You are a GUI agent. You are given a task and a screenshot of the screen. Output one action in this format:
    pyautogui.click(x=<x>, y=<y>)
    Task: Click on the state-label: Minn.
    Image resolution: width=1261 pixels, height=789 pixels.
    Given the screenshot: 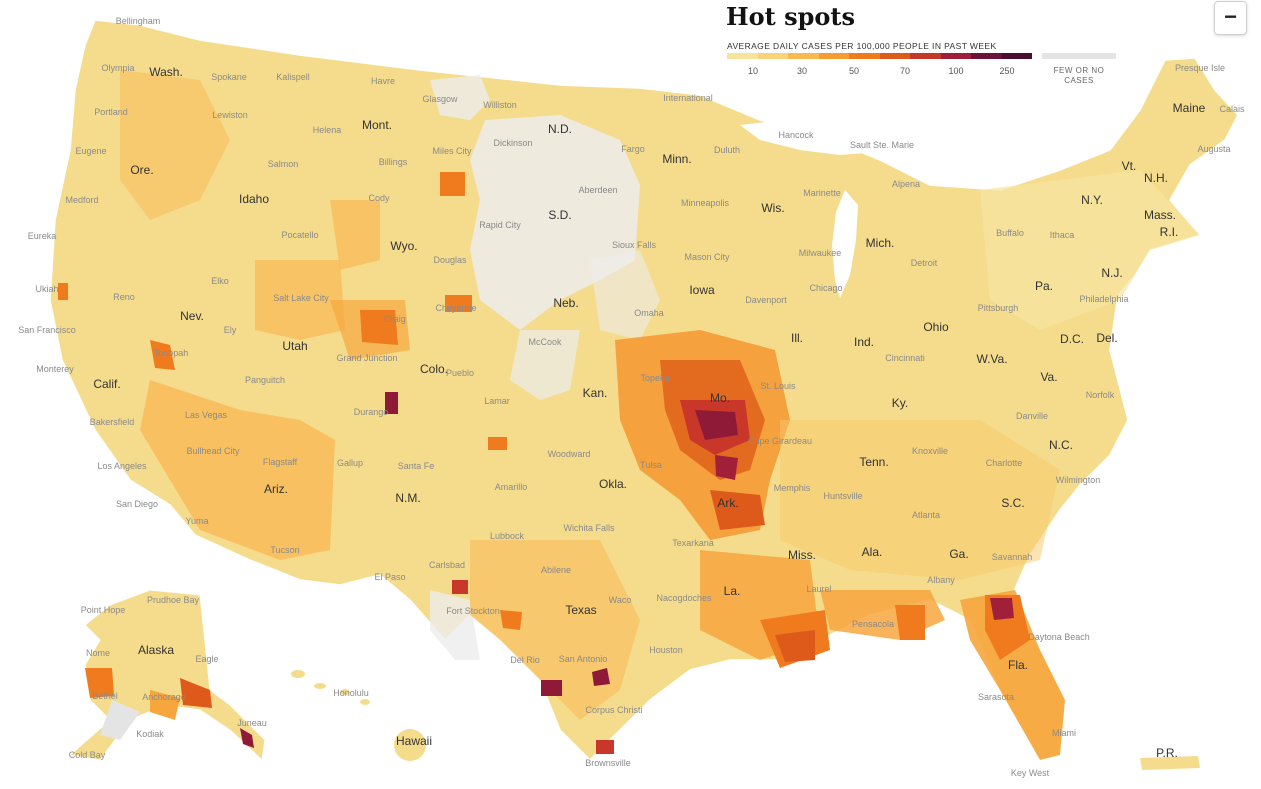 What is the action you would take?
    pyautogui.click(x=677, y=159)
    